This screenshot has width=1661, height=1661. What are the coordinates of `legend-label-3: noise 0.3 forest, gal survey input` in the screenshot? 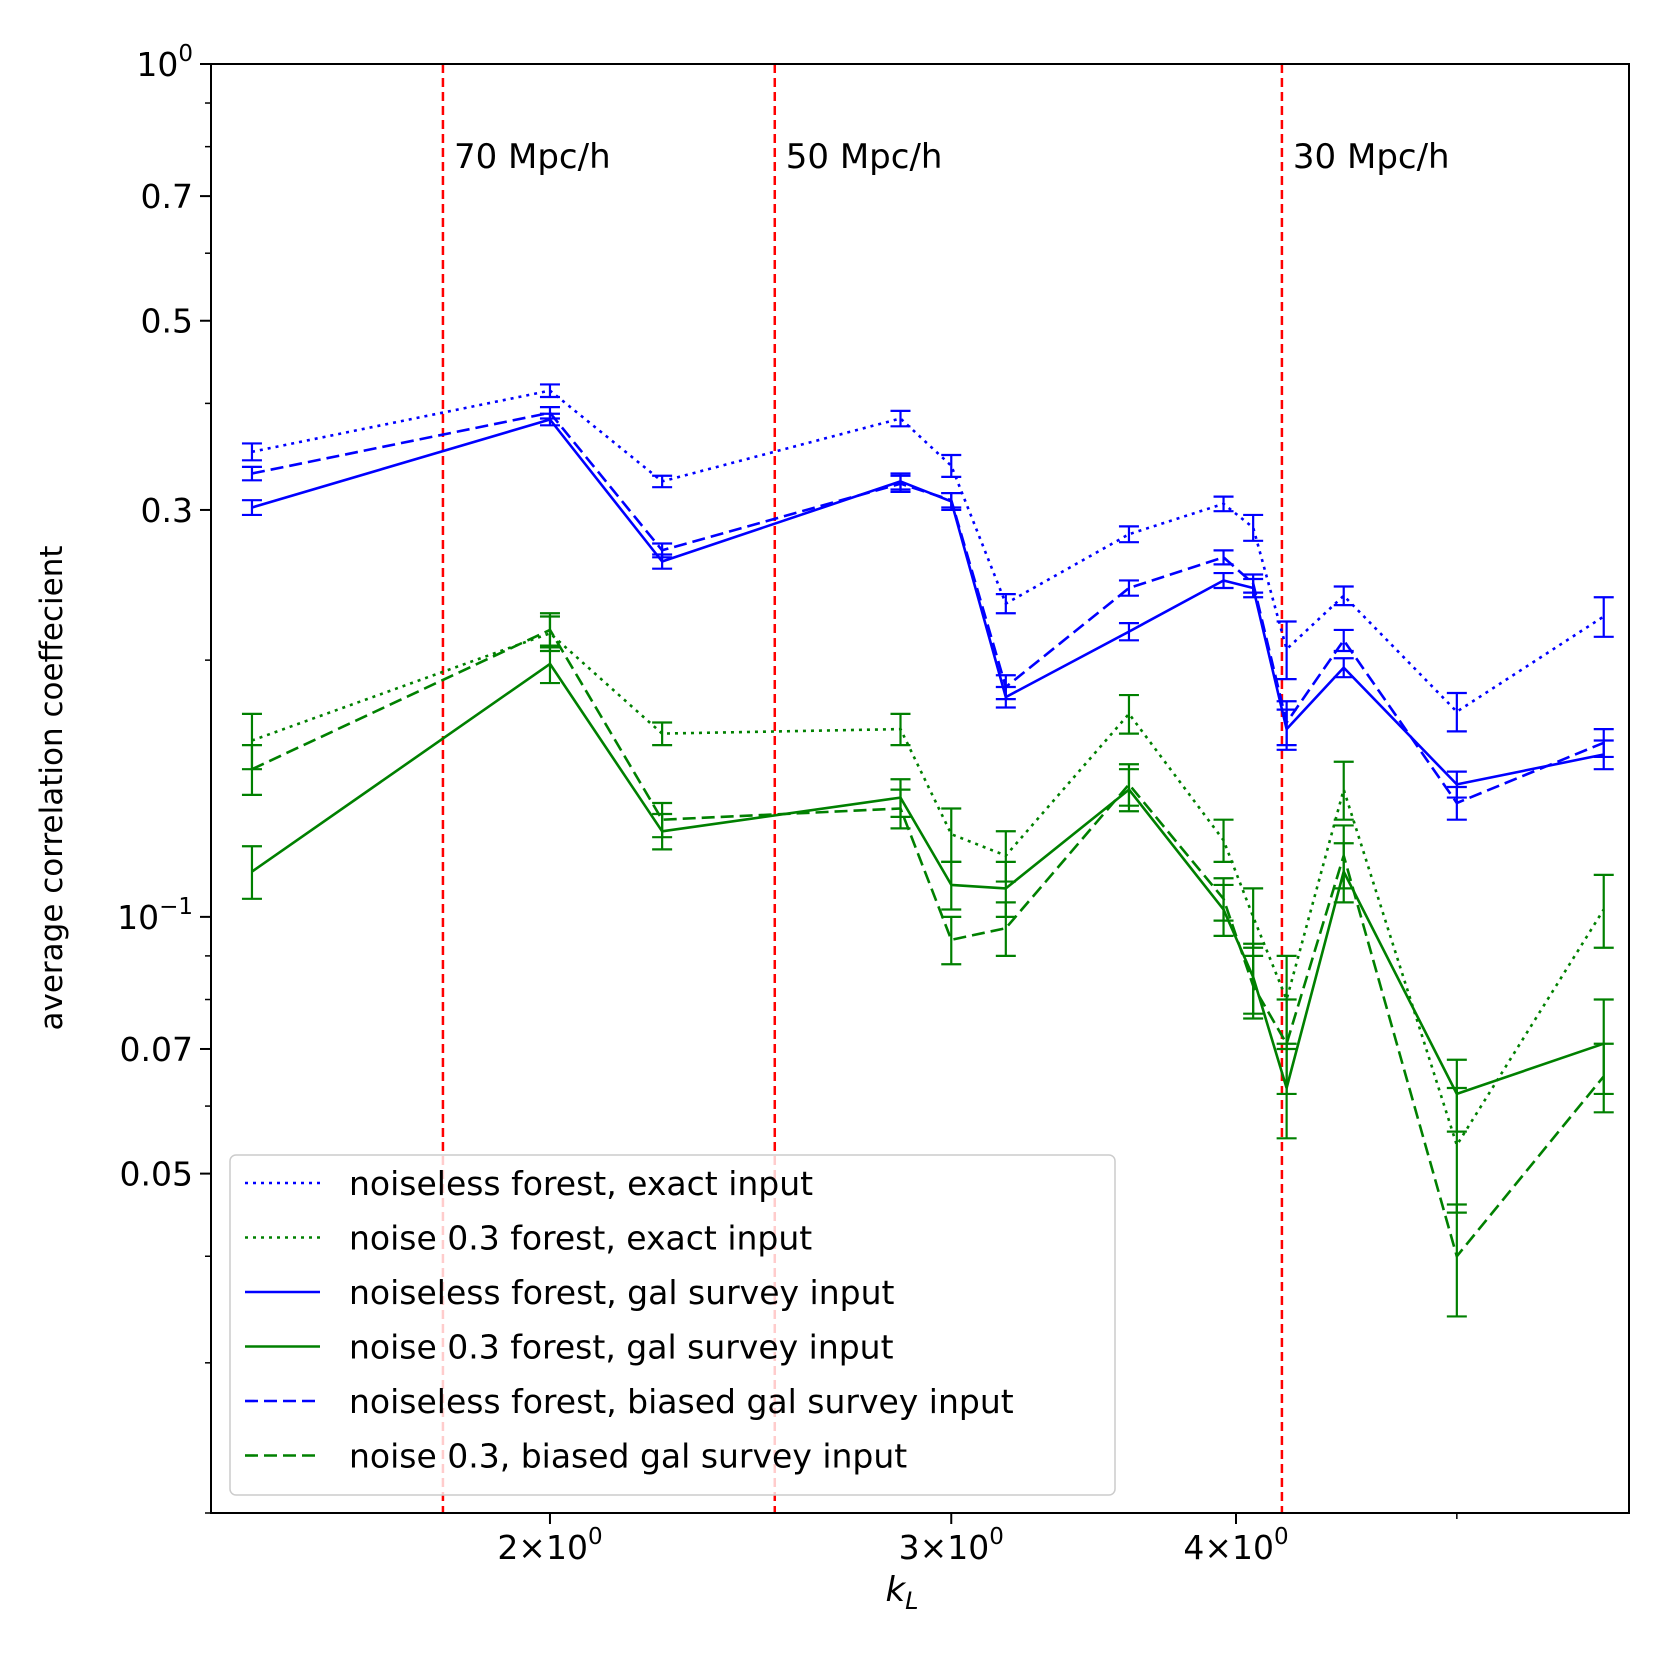 It's located at (621, 1347).